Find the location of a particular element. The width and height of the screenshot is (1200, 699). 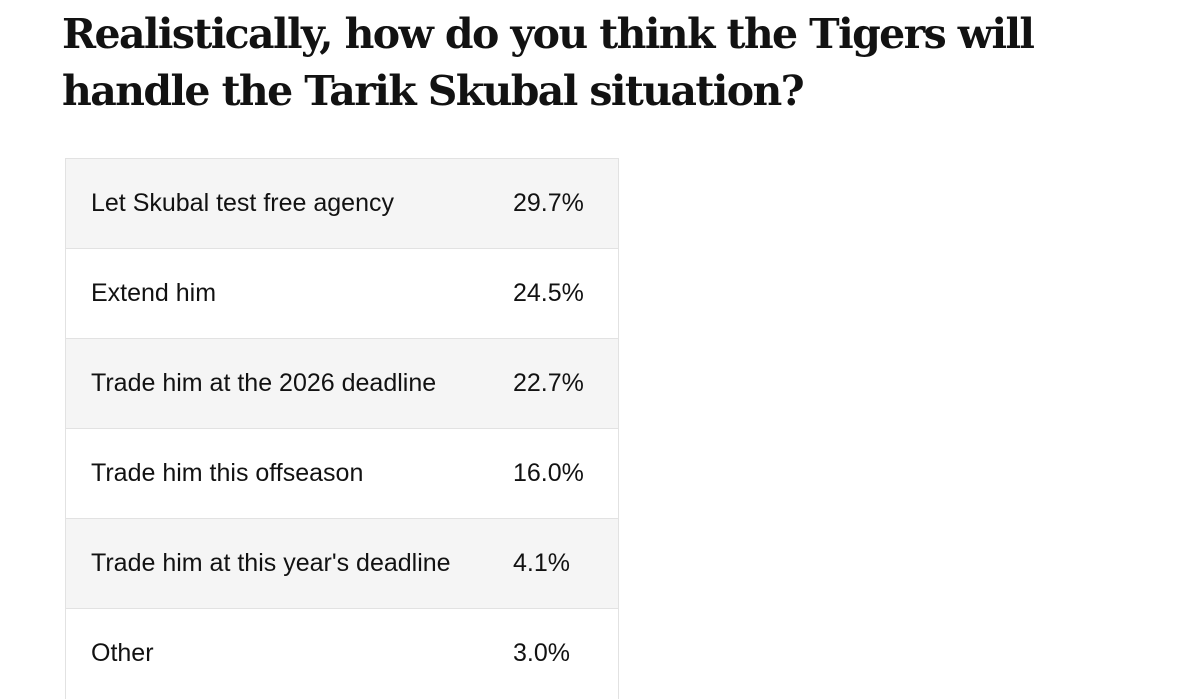

poll-result-row: Trade him this offseason 16.0% is located at coordinates (342, 474).